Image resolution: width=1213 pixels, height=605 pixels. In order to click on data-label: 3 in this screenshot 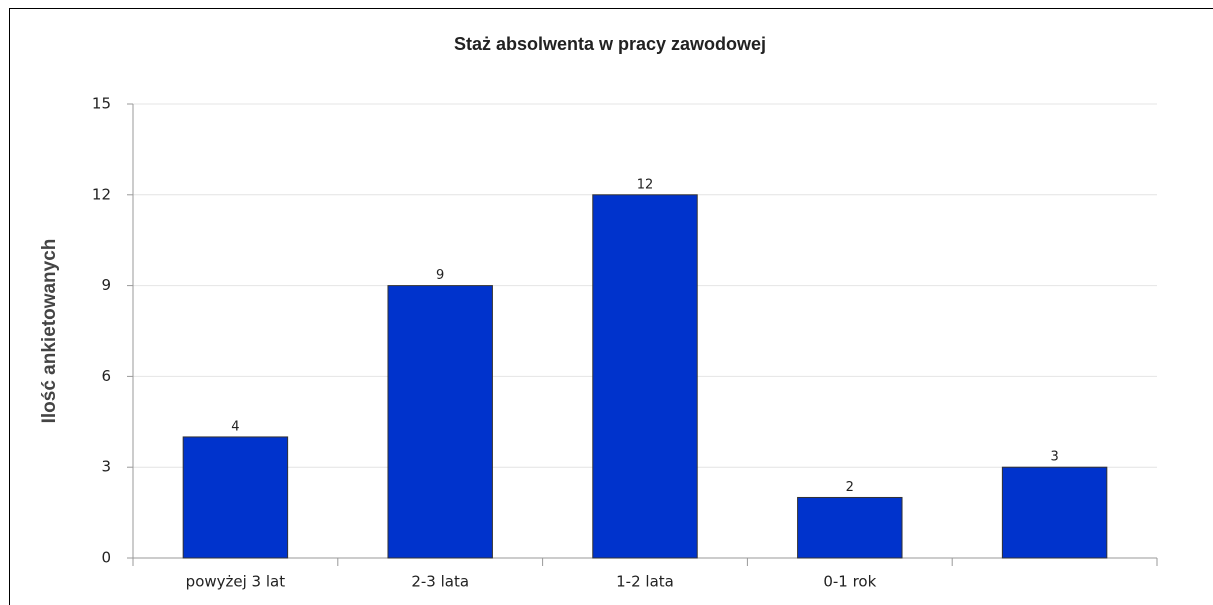, I will do `click(1054, 457)`.